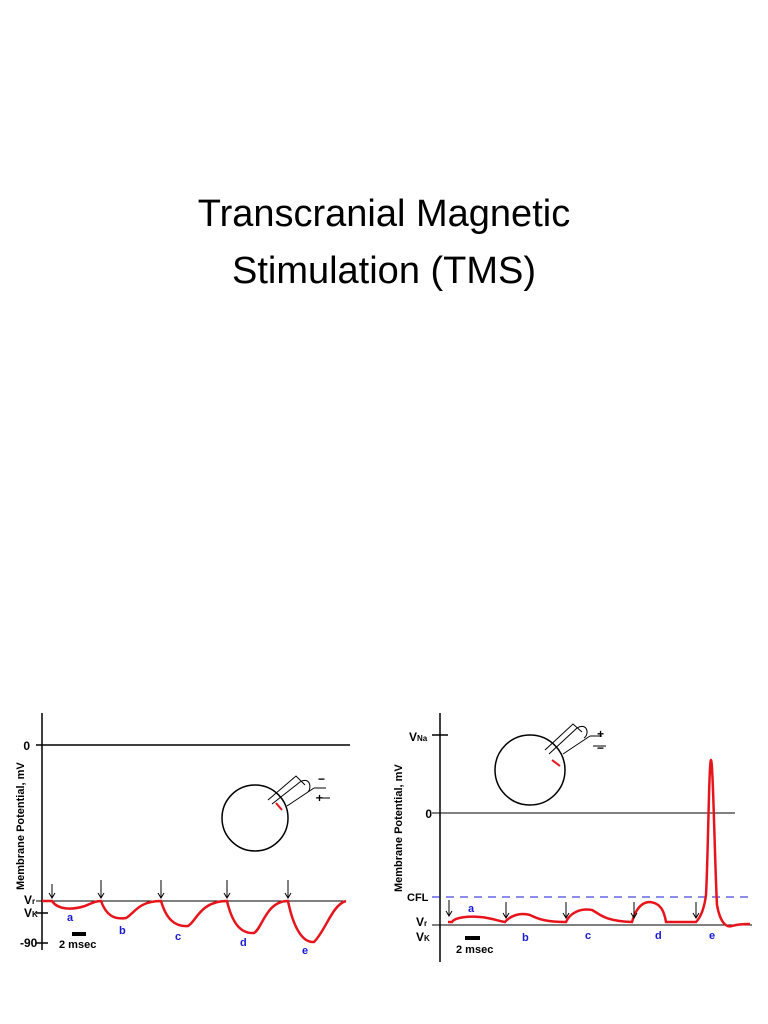 The width and height of the screenshot is (768, 1024). Describe the element at coordinates (384, 214) in the screenshot. I see `title-line: Transcranial Magnetic` at that location.